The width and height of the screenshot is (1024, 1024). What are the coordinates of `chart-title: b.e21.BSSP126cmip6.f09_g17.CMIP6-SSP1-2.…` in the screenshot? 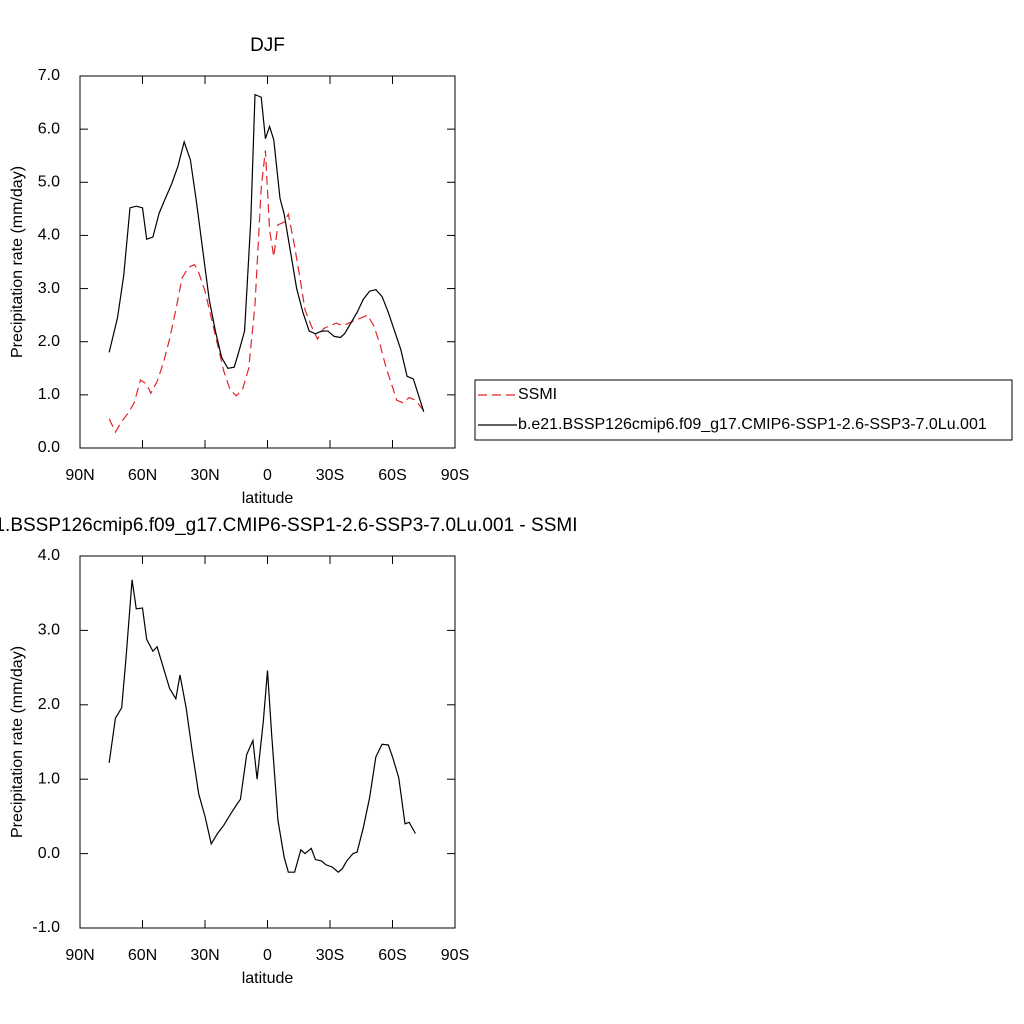 It's located at (288, 525).